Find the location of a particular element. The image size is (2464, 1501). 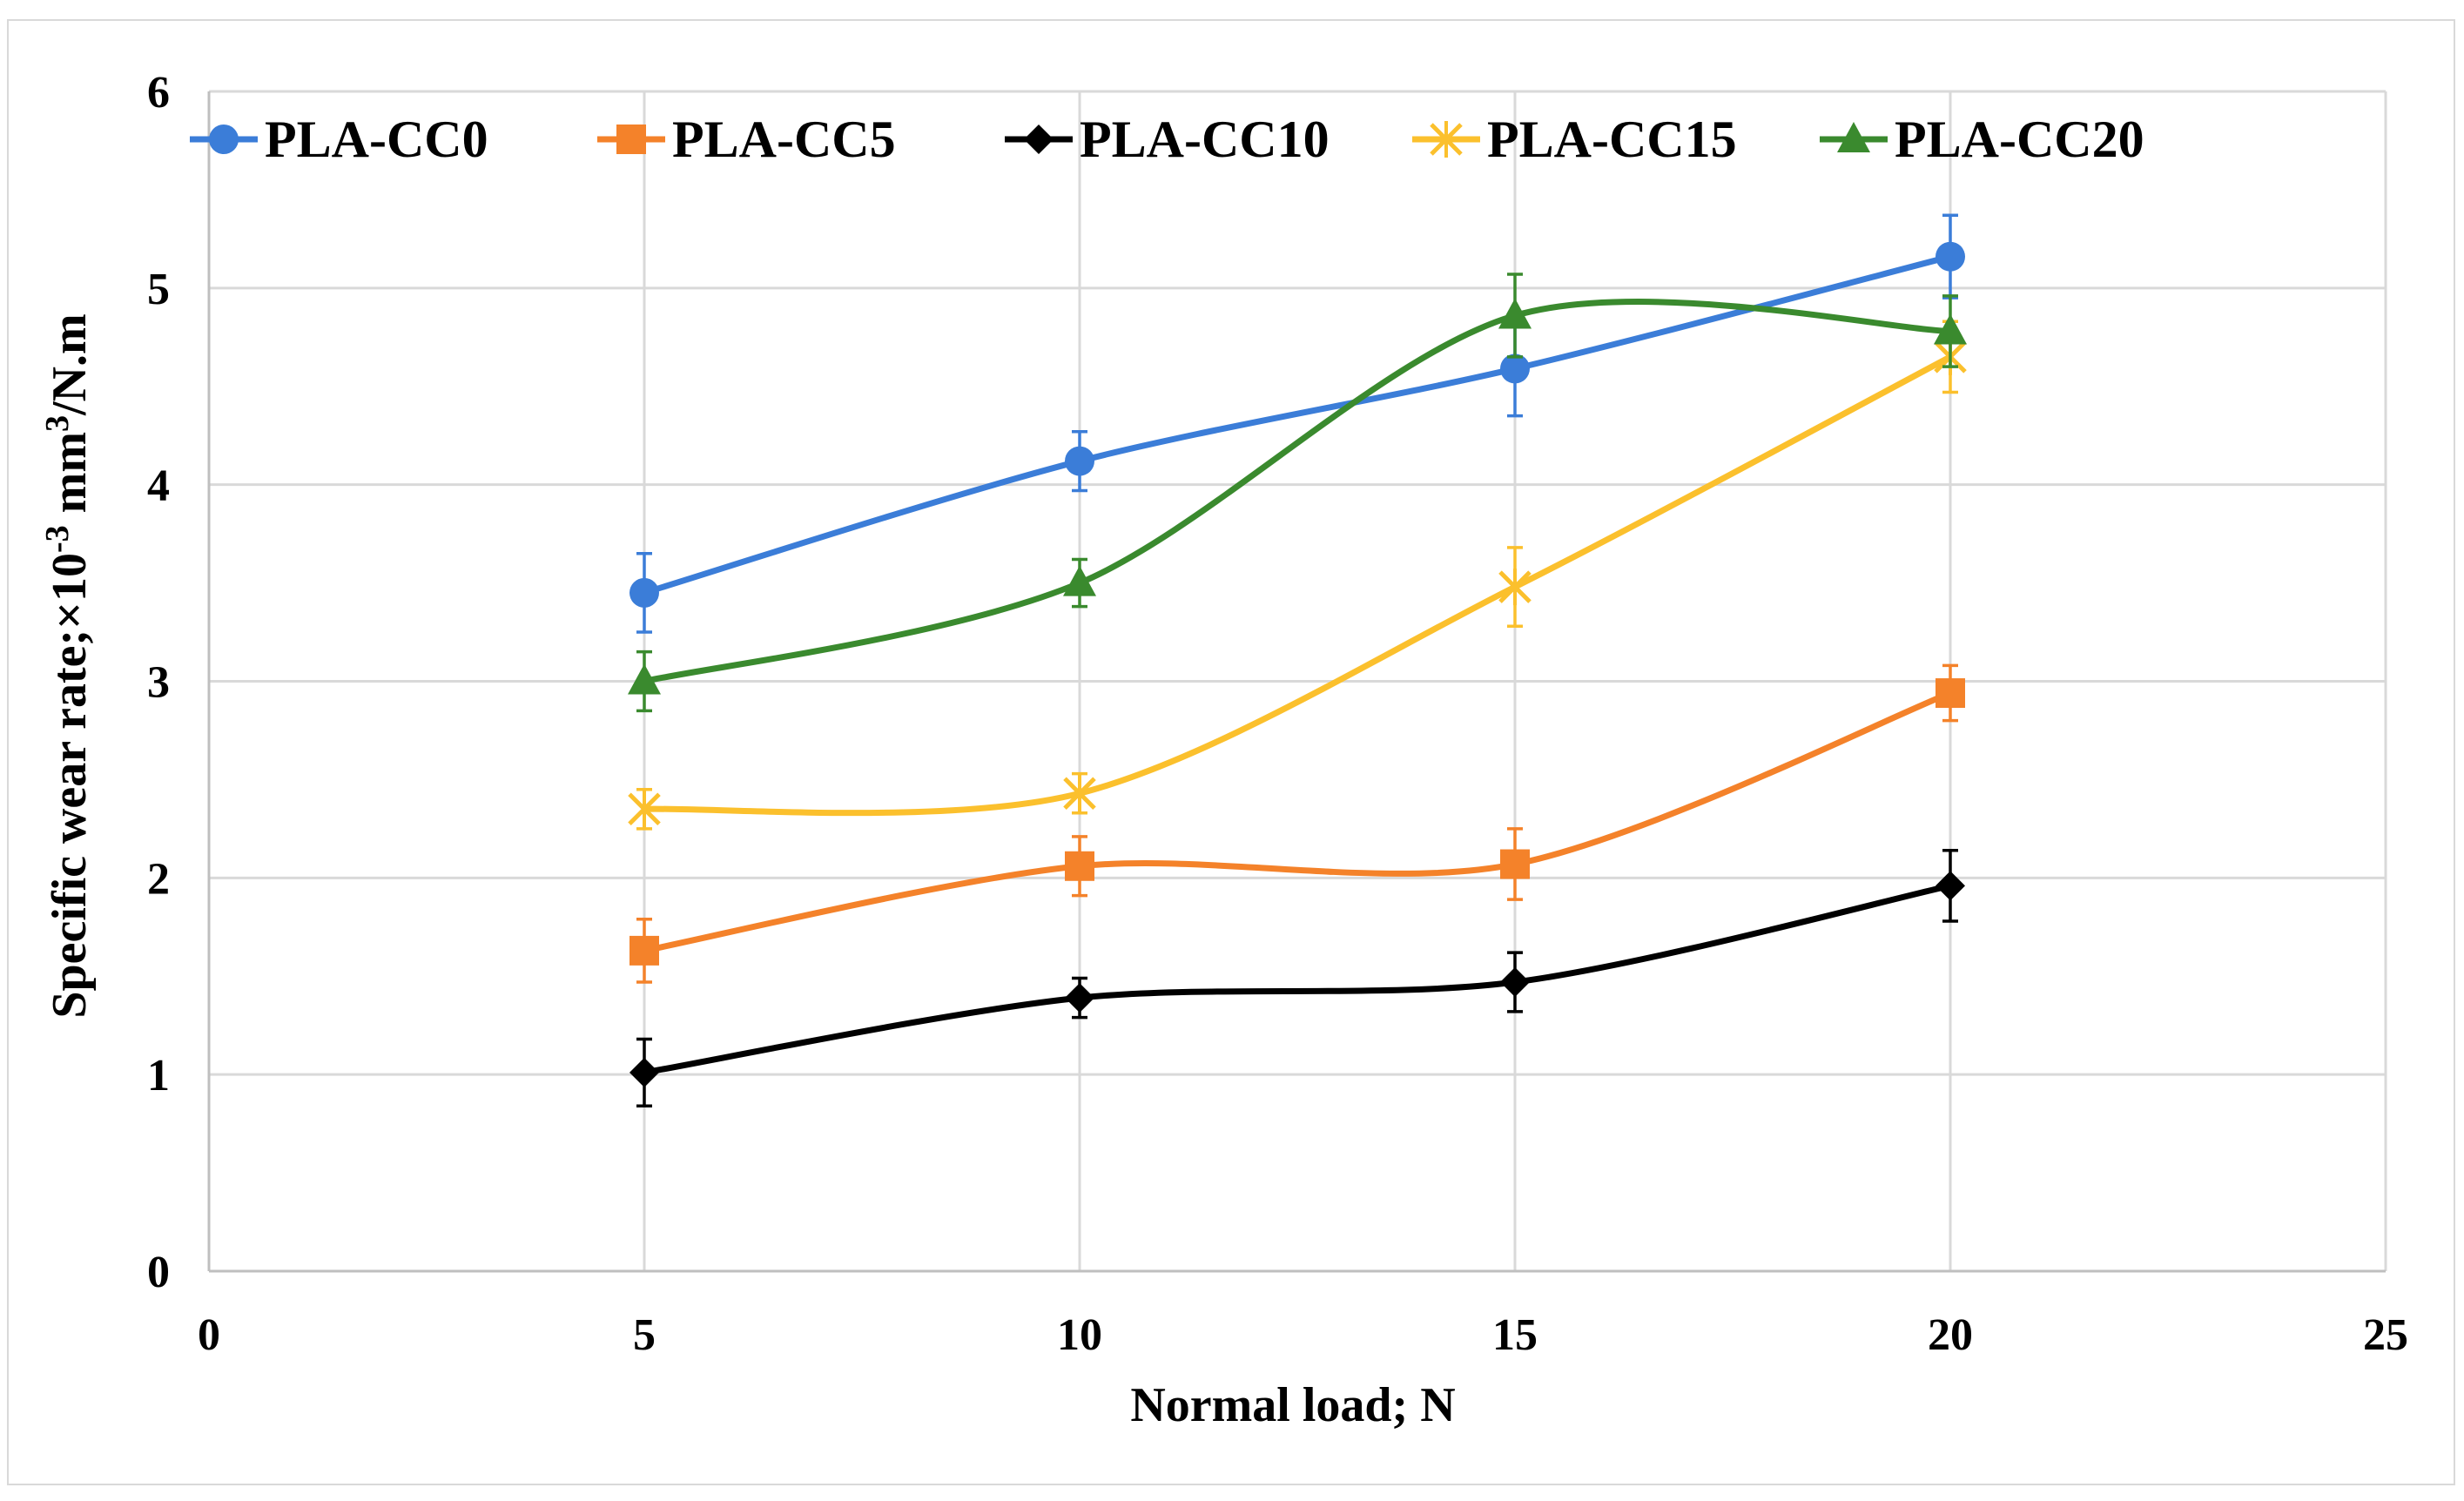

y-axis-title: Specific wear rate;×10-3 mm3/N.m is located at coordinates (68, 665).